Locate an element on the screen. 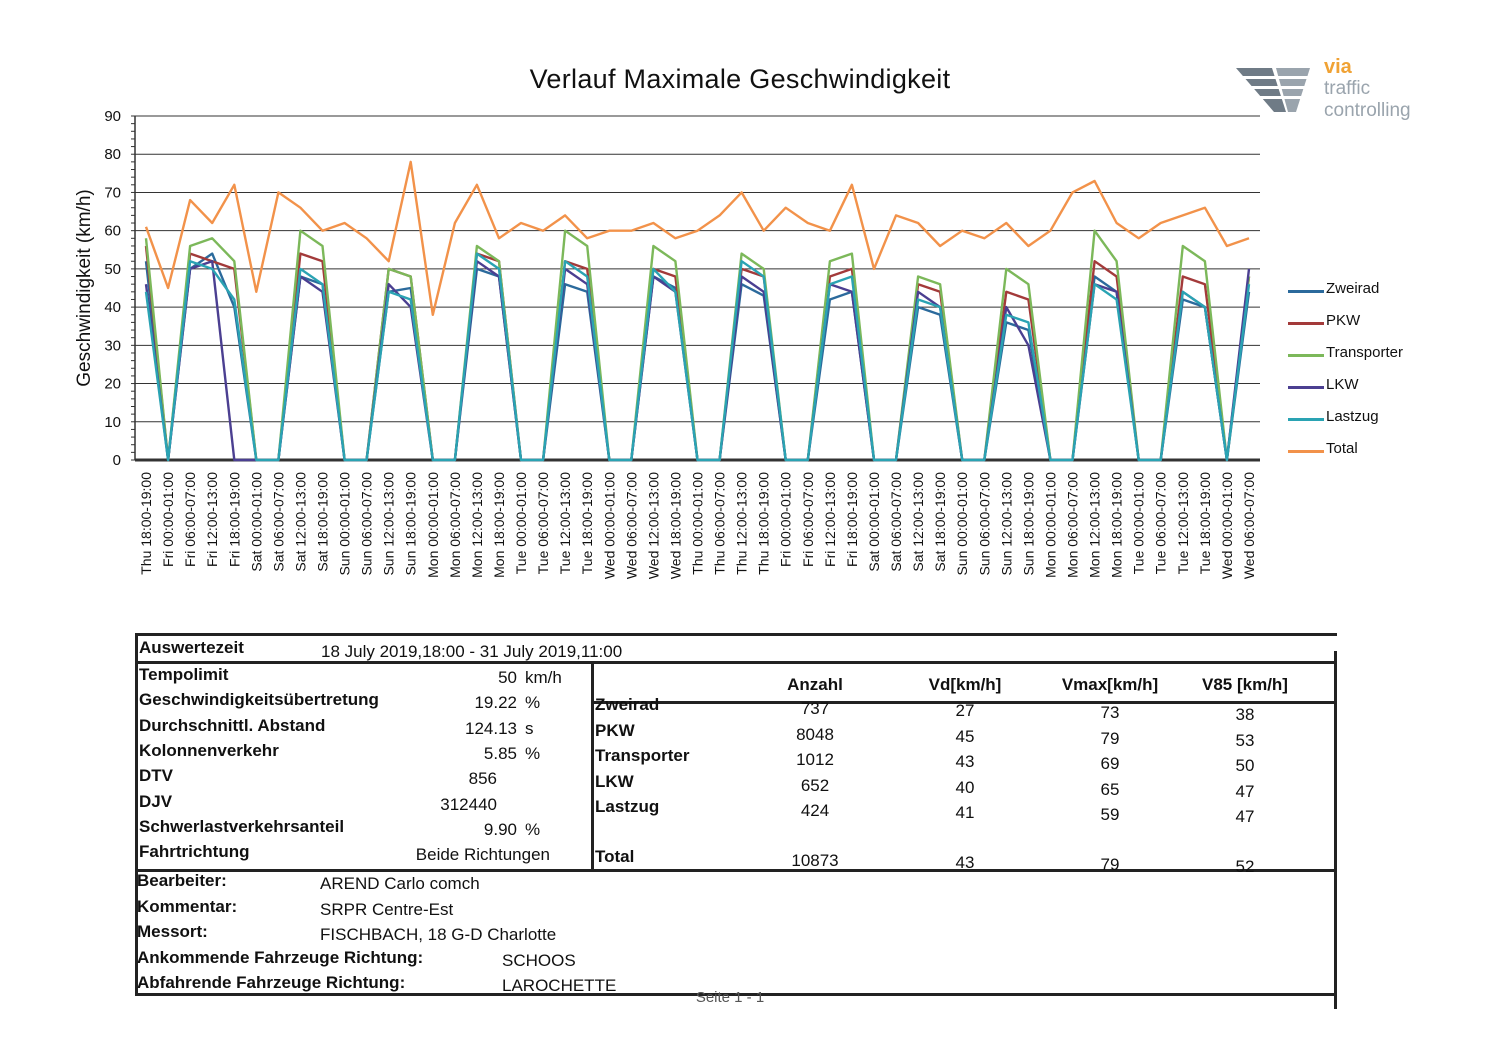 This screenshot has width=1495, height=1058. vehicle-v85: 50 is located at coordinates (1245, 765).